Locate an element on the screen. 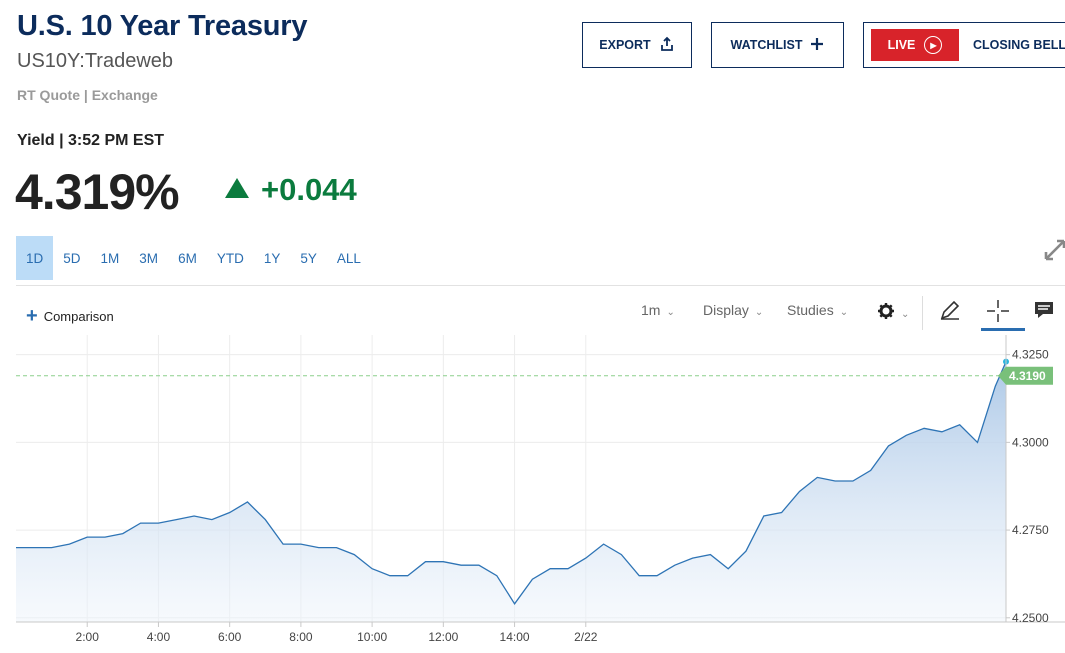  x-tick-label: 12:00 is located at coordinates (443, 637).